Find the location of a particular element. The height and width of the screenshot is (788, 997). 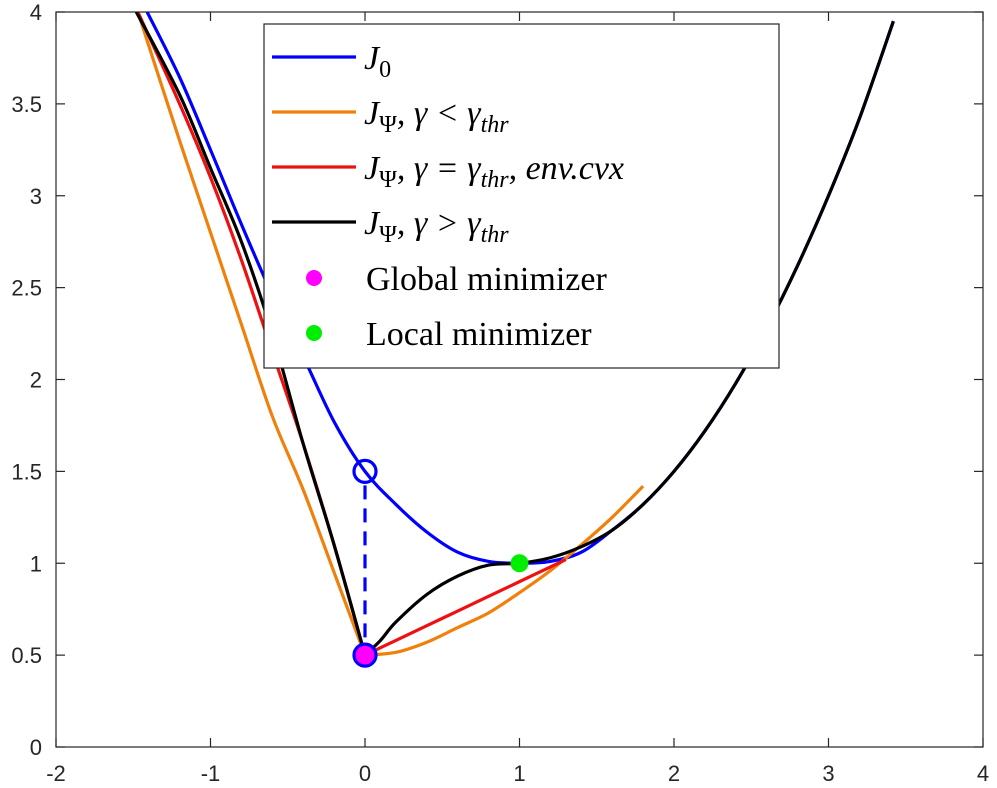

legend-entry-j-psi-at-threshold-curve: JΨ, γ = γthr, env.cvx is located at coordinates (494, 171).